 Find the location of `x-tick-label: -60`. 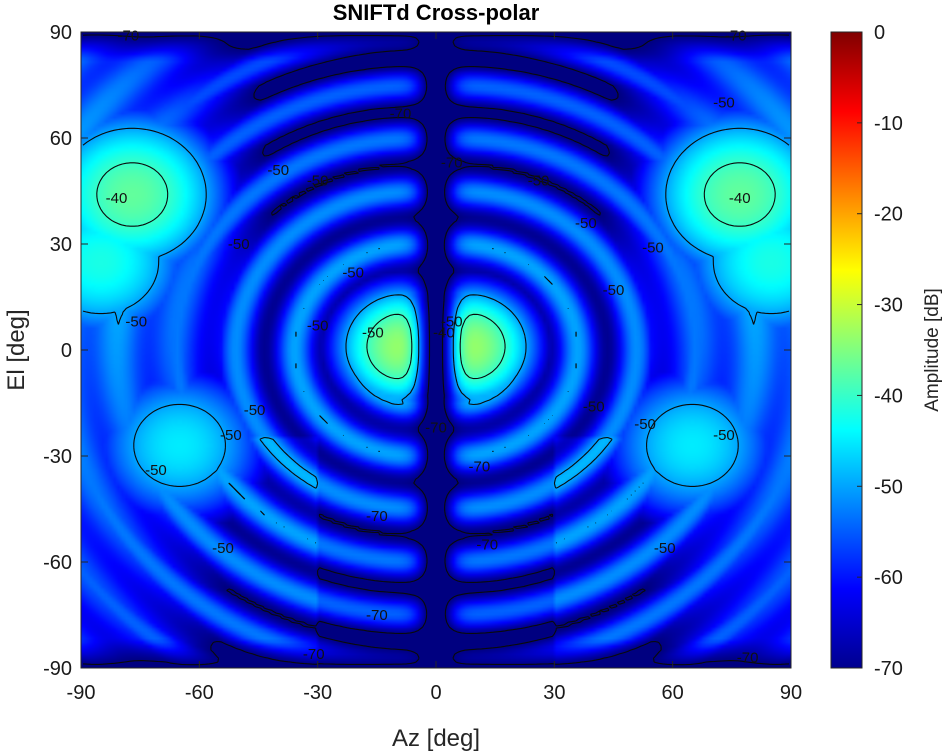

x-tick-label: -60 is located at coordinates (199, 693).